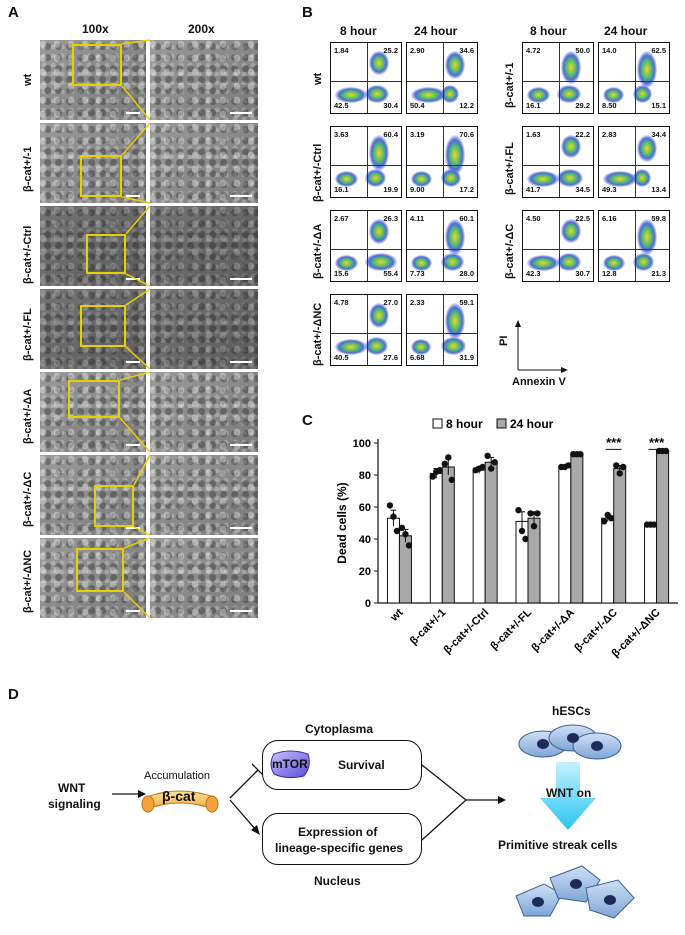 The width and height of the screenshot is (685, 935). I want to click on quadrant-value-tl: 2.33, so click(417, 302).